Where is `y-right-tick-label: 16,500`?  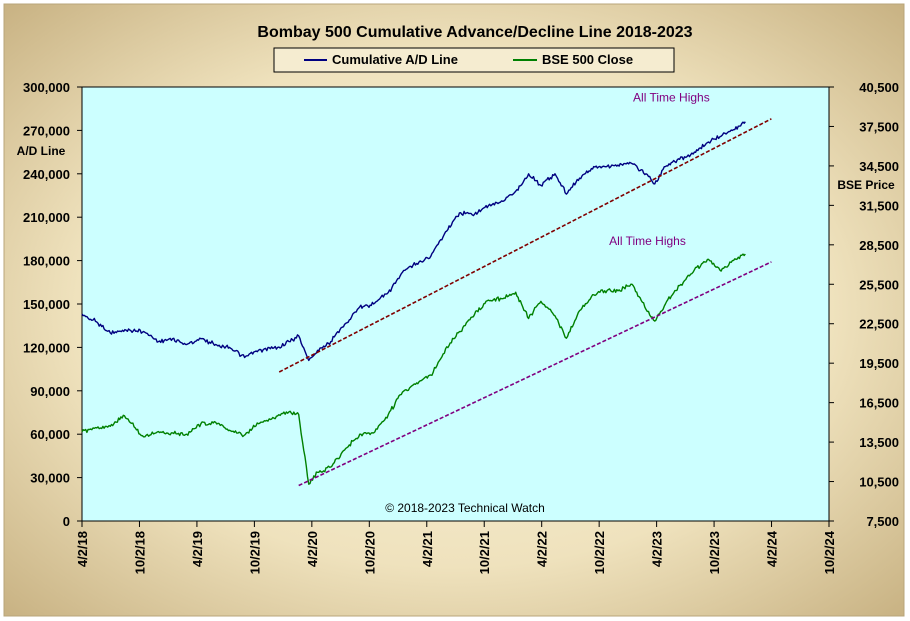 y-right-tick-label: 16,500 is located at coordinates (879, 403).